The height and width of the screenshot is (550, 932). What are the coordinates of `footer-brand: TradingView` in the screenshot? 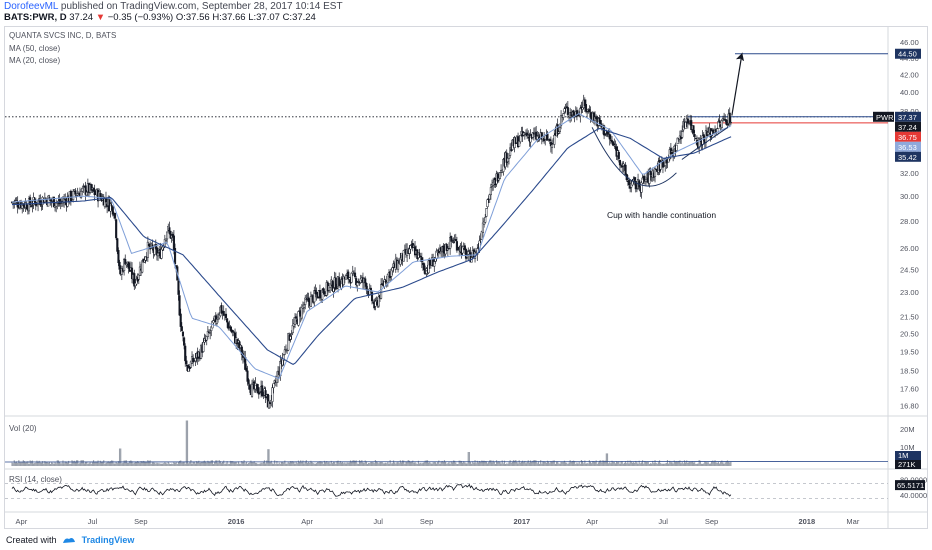 It's located at (108, 540).